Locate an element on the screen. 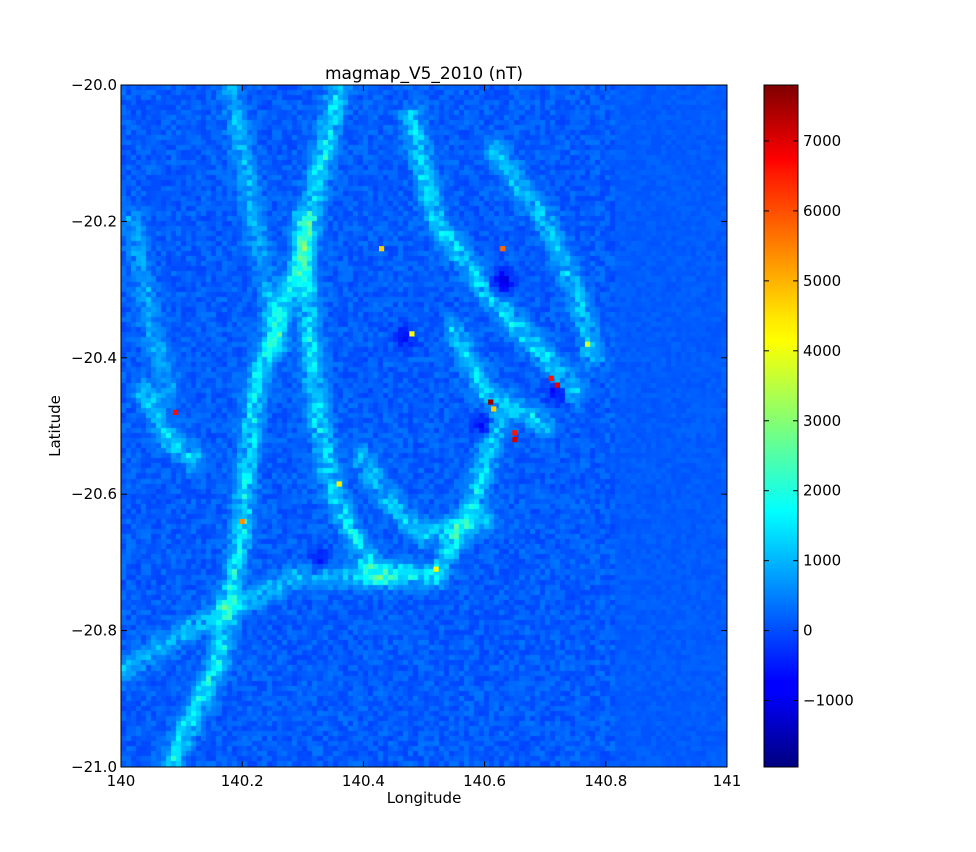 The image size is (976, 852). colorbar-tick-label: 2000 is located at coordinates (822, 491).